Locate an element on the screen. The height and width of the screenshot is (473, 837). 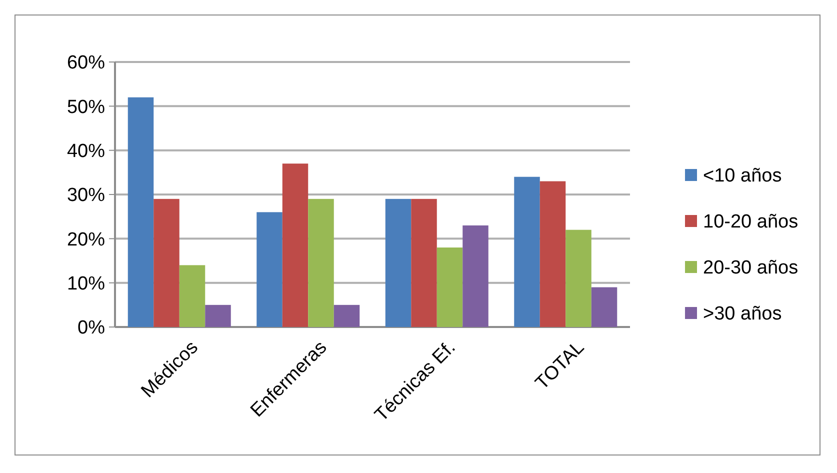
y-tick-label: 30% is located at coordinates (86, 195).